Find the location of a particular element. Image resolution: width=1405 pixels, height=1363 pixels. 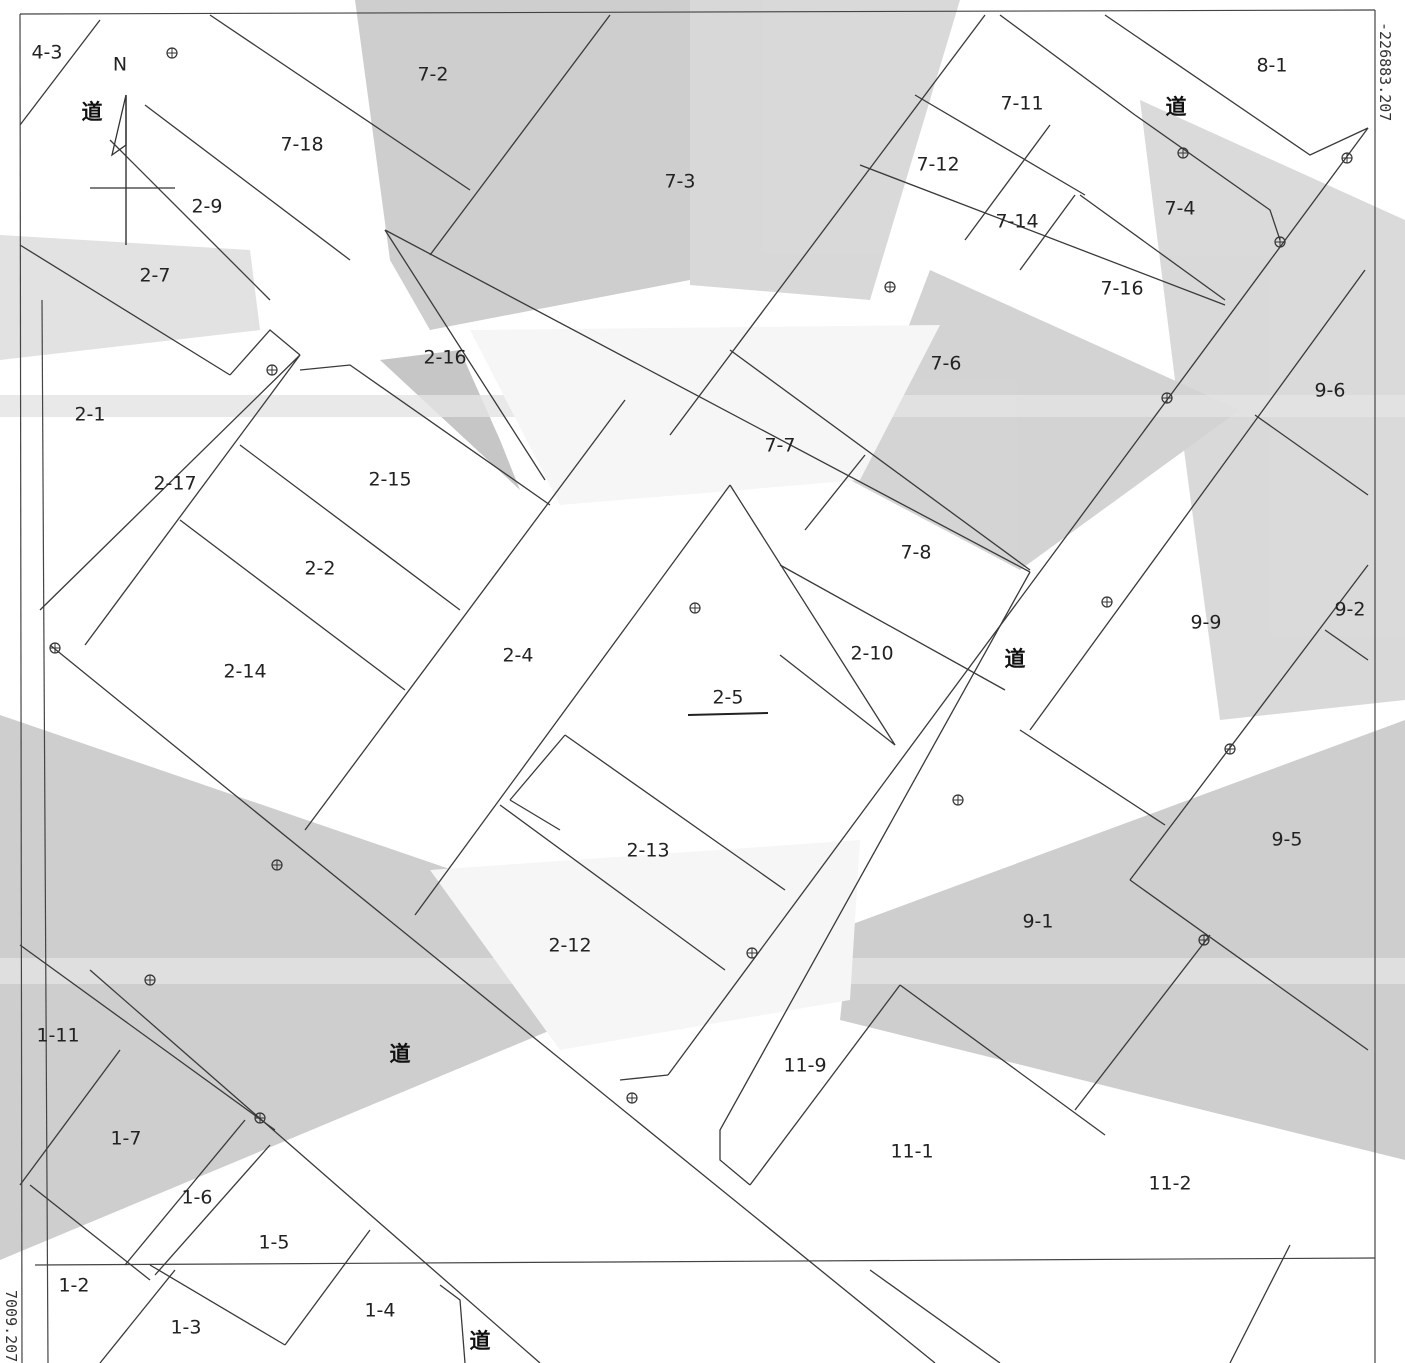

line-2-13-north is located at coordinates (675, 812).